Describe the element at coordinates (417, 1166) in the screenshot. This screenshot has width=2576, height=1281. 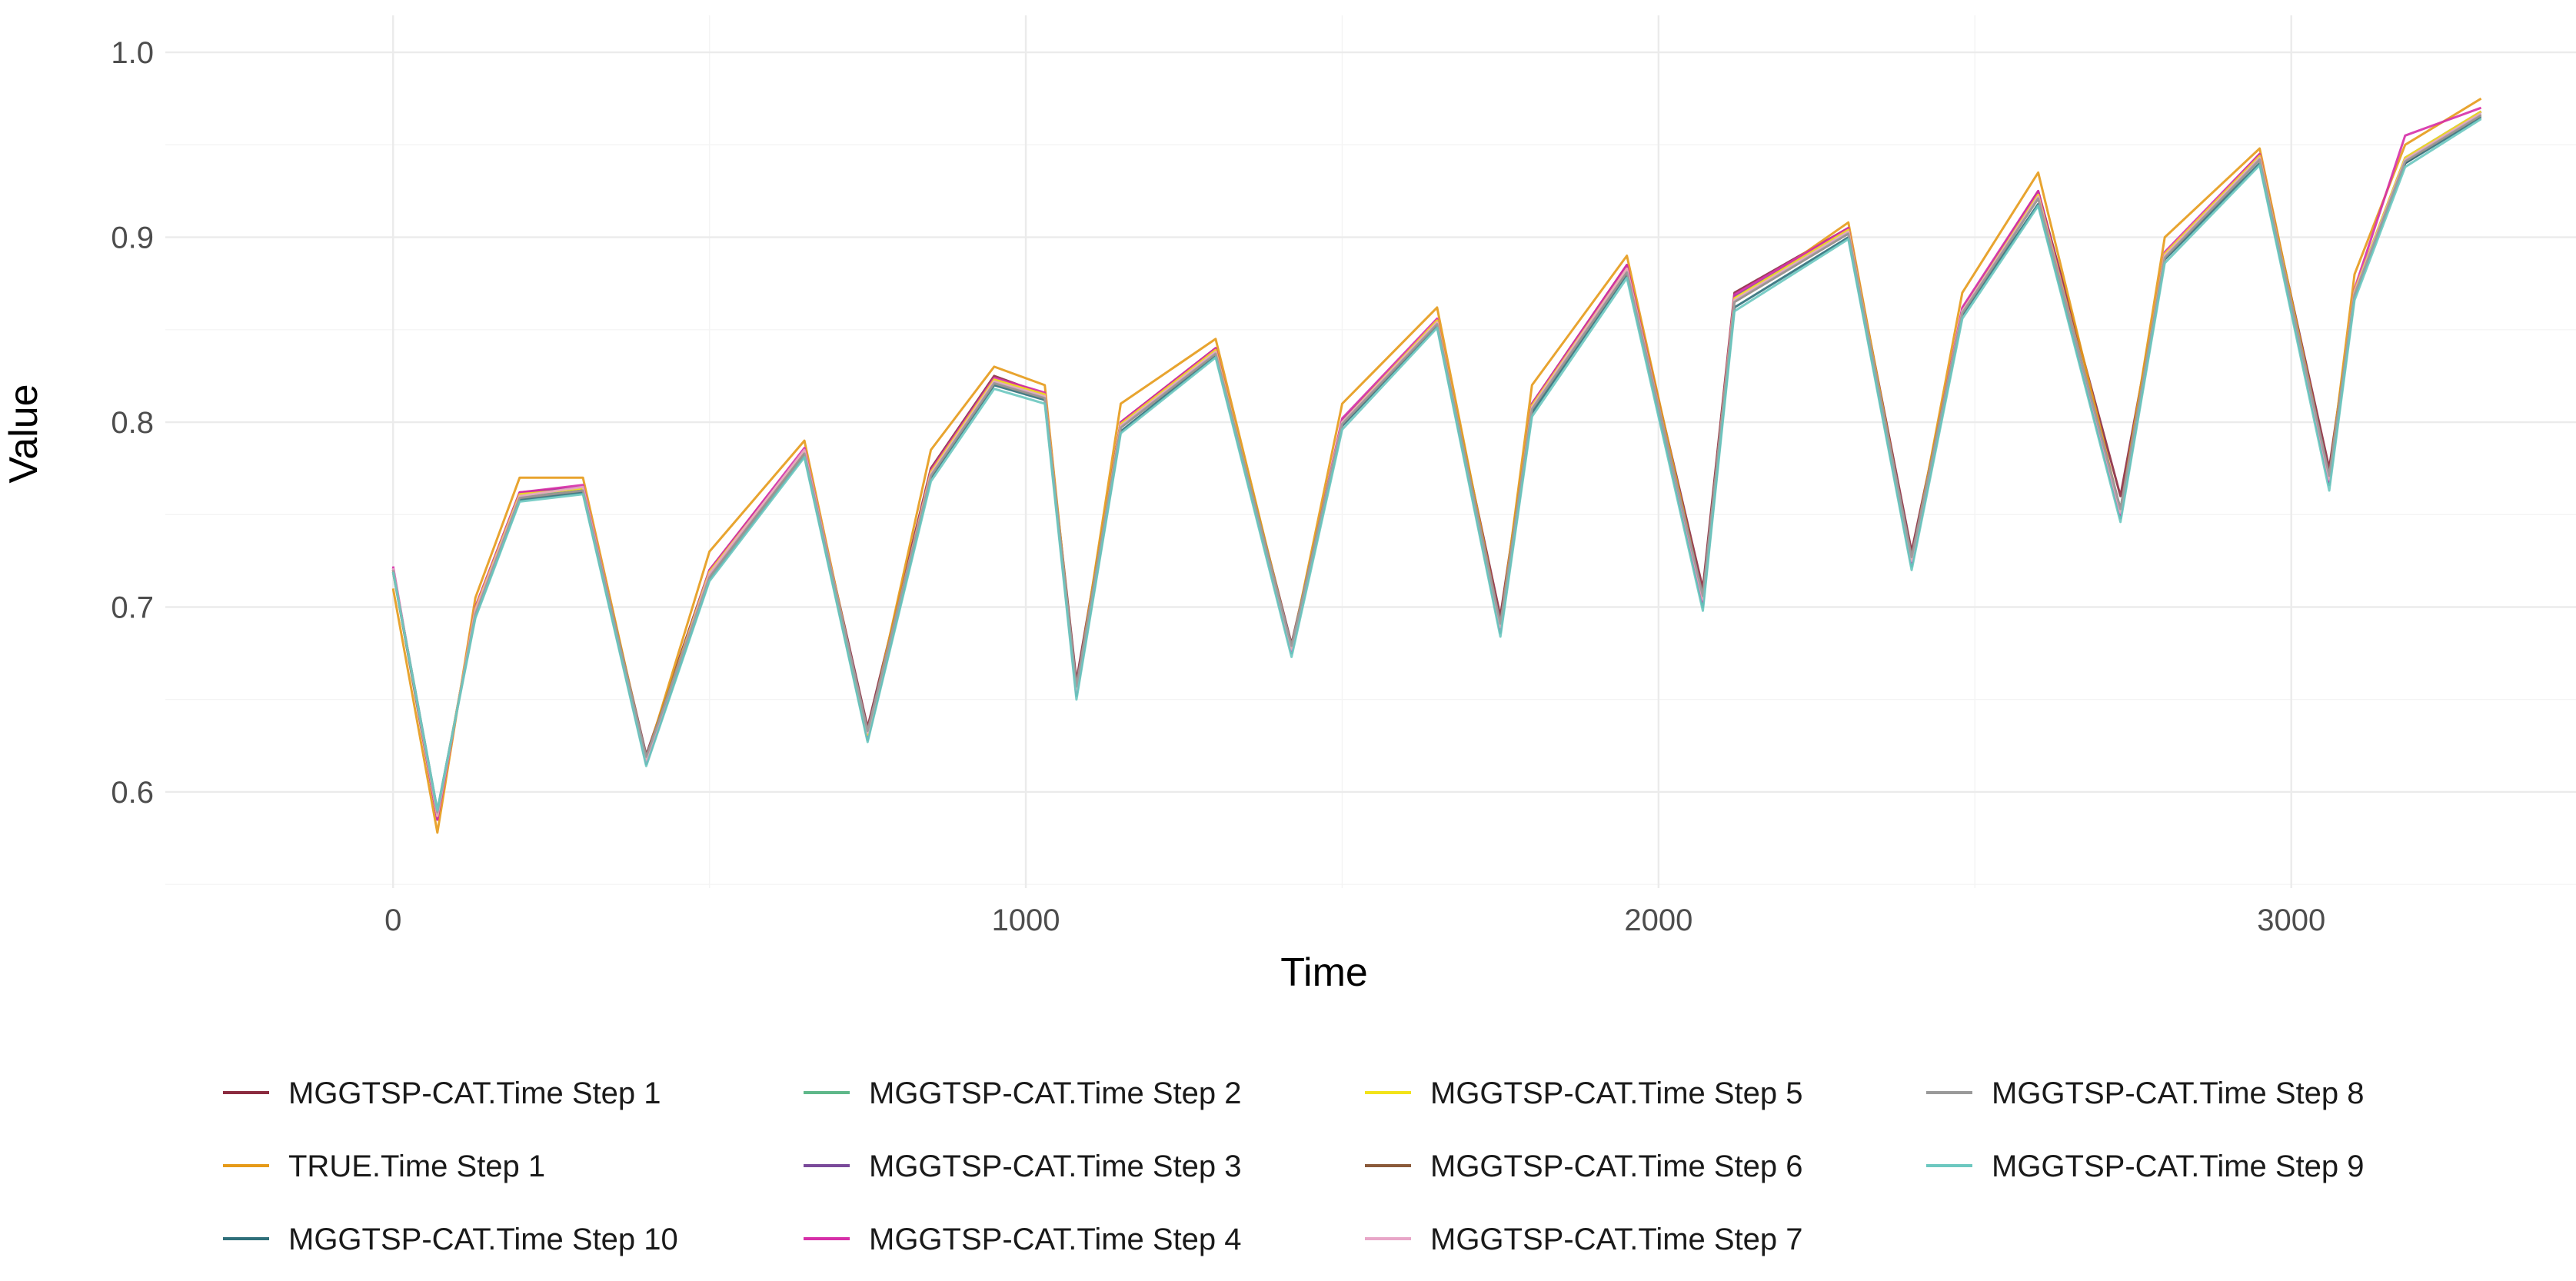
I see `legend-label: TRUE.Time Step 1` at that location.